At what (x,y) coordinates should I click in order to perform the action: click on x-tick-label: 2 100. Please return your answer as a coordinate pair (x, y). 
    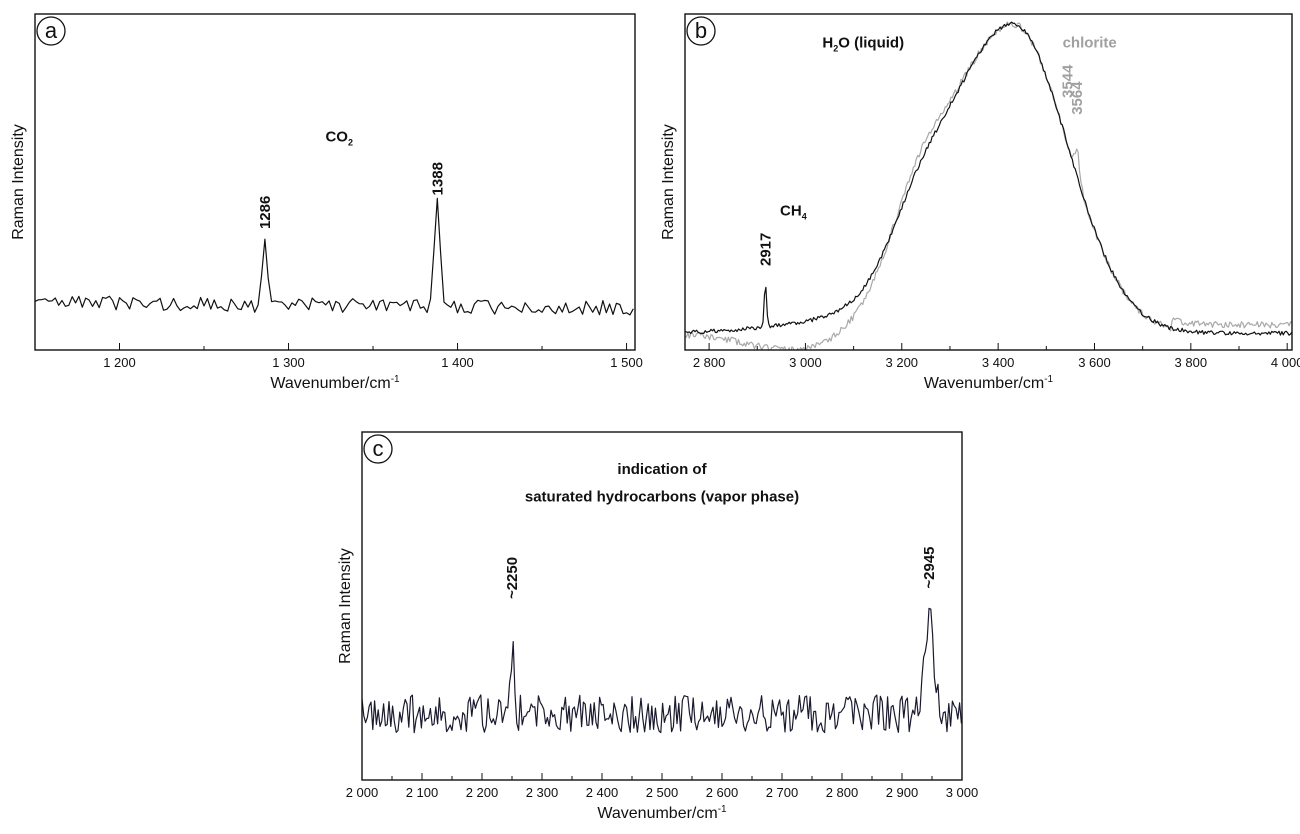
    Looking at the image, I should click on (422, 792).